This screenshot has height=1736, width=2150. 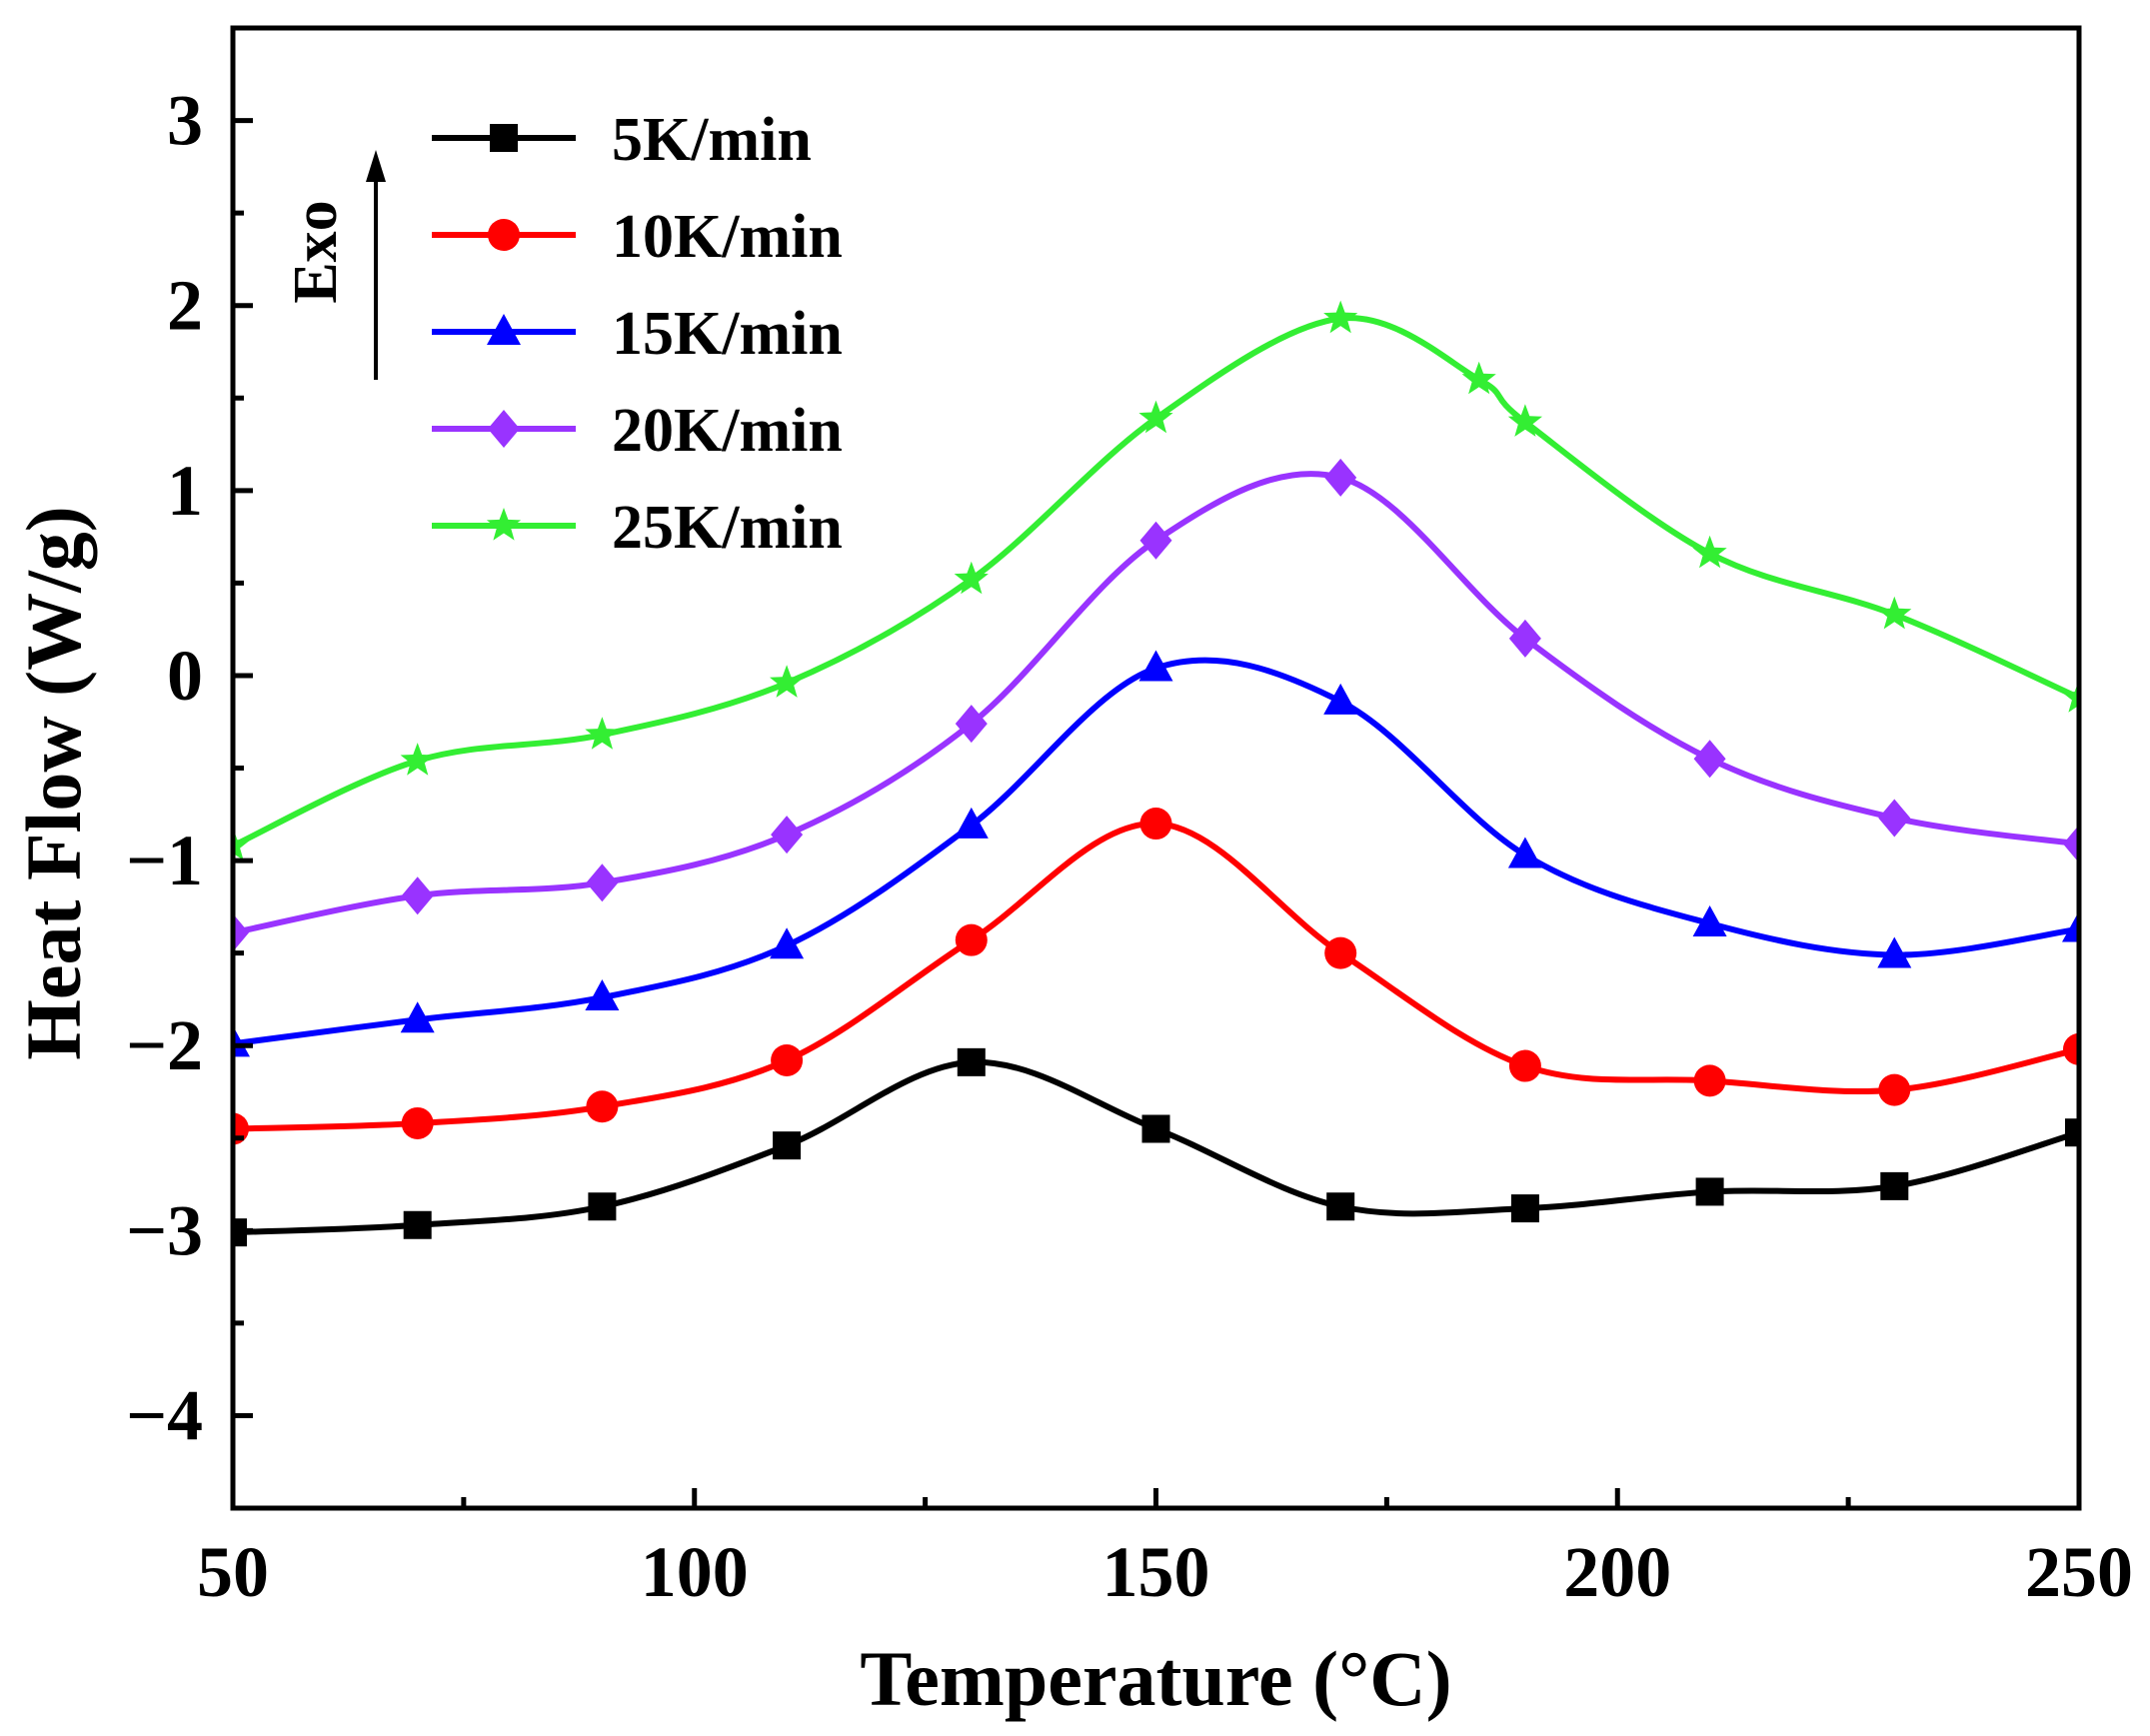 What do you see at coordinates (1156, 1147) in the screenshot?
I see `series-5kmin` at bounding box center [1156, 1147].